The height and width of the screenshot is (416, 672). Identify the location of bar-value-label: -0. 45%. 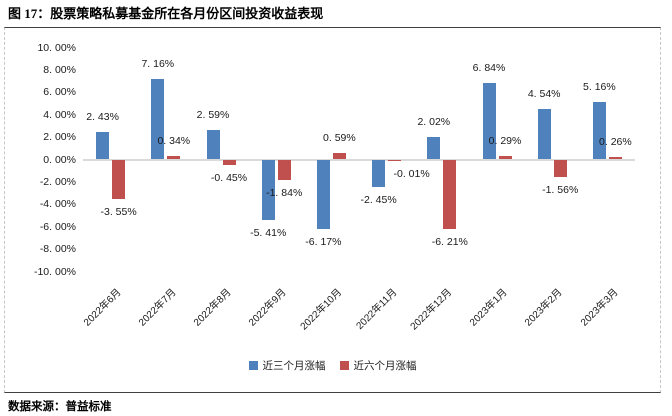
(229, 177).